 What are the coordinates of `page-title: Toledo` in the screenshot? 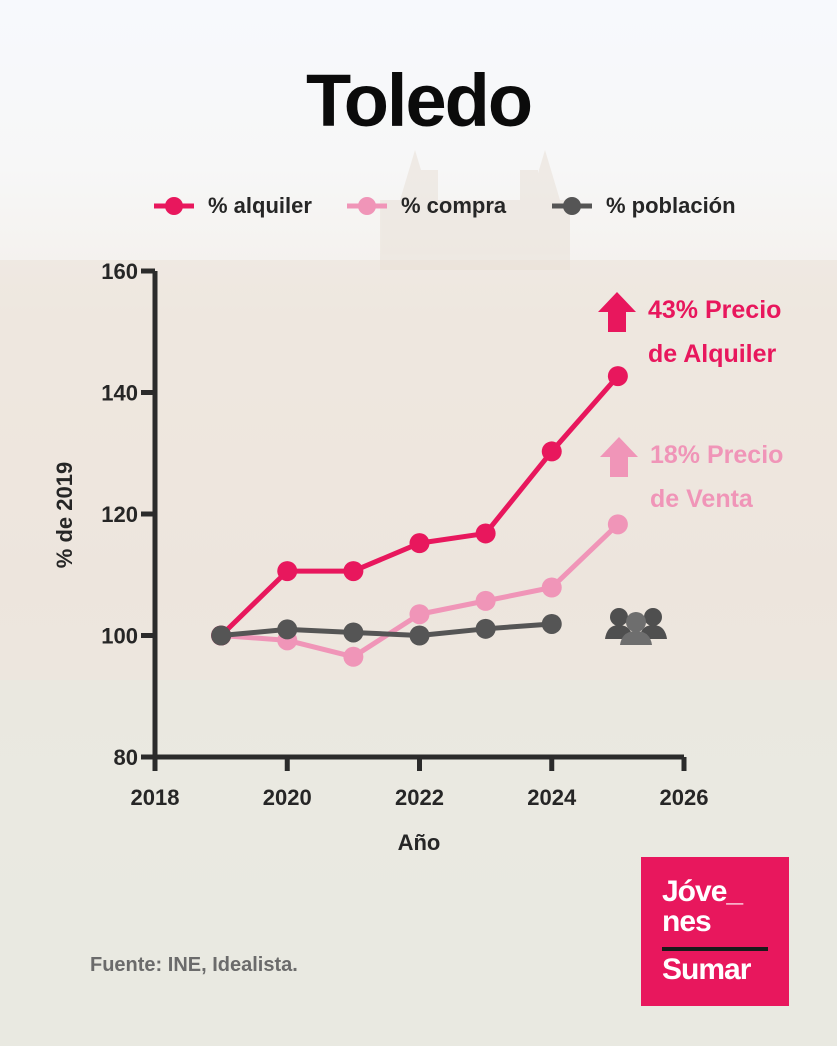 It's located at (419, 100).